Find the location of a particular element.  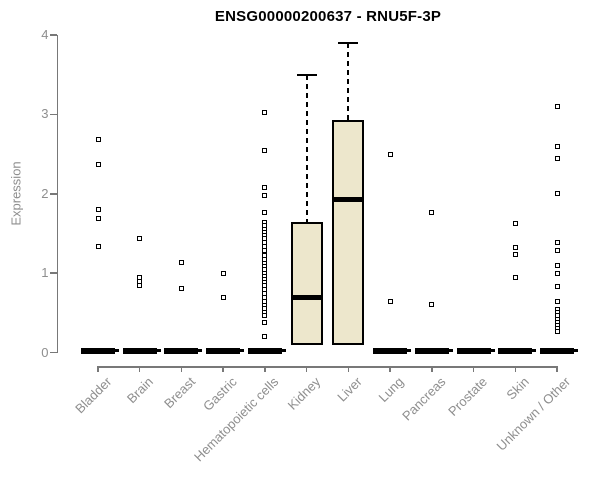

y-tick-label: 4 is located at coordinates (45, 34).